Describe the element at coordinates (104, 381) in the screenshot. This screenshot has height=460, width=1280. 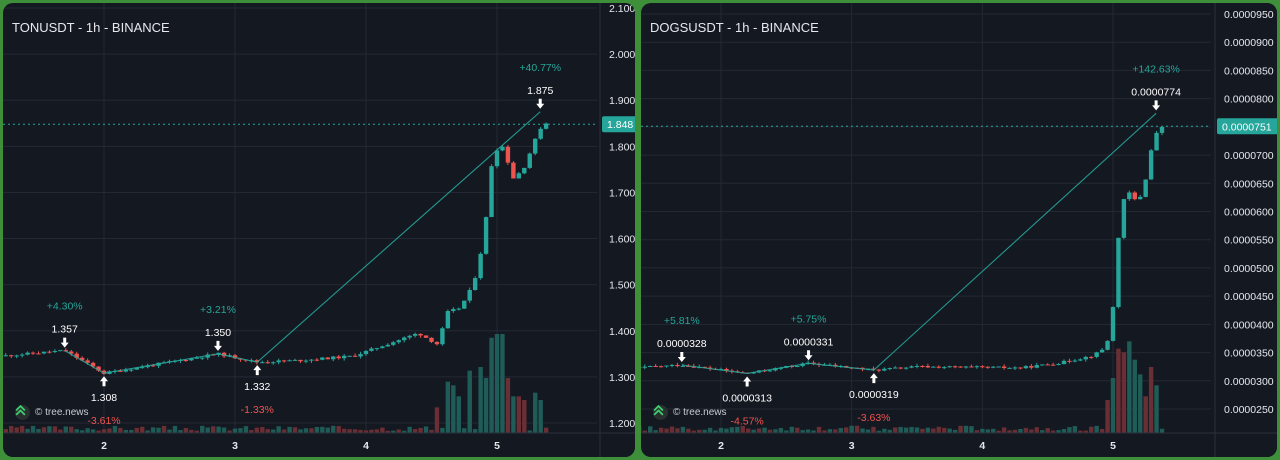
I see `arrow-up-icon` at that location.